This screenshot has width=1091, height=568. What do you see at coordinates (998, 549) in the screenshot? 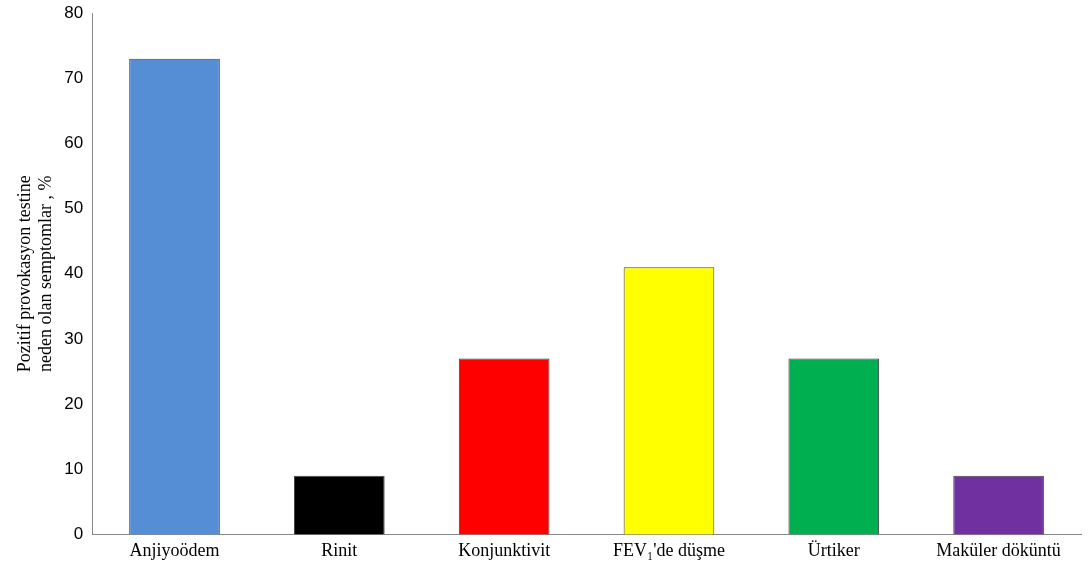
I see `x-tick-label: Maküler döküntü` at bounding box center [998, 549].